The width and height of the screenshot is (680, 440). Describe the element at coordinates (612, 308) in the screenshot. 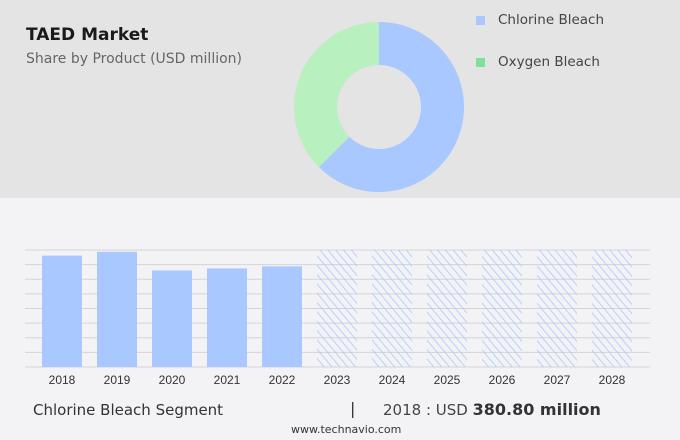

I see `bar-forecast-2028` at that location.